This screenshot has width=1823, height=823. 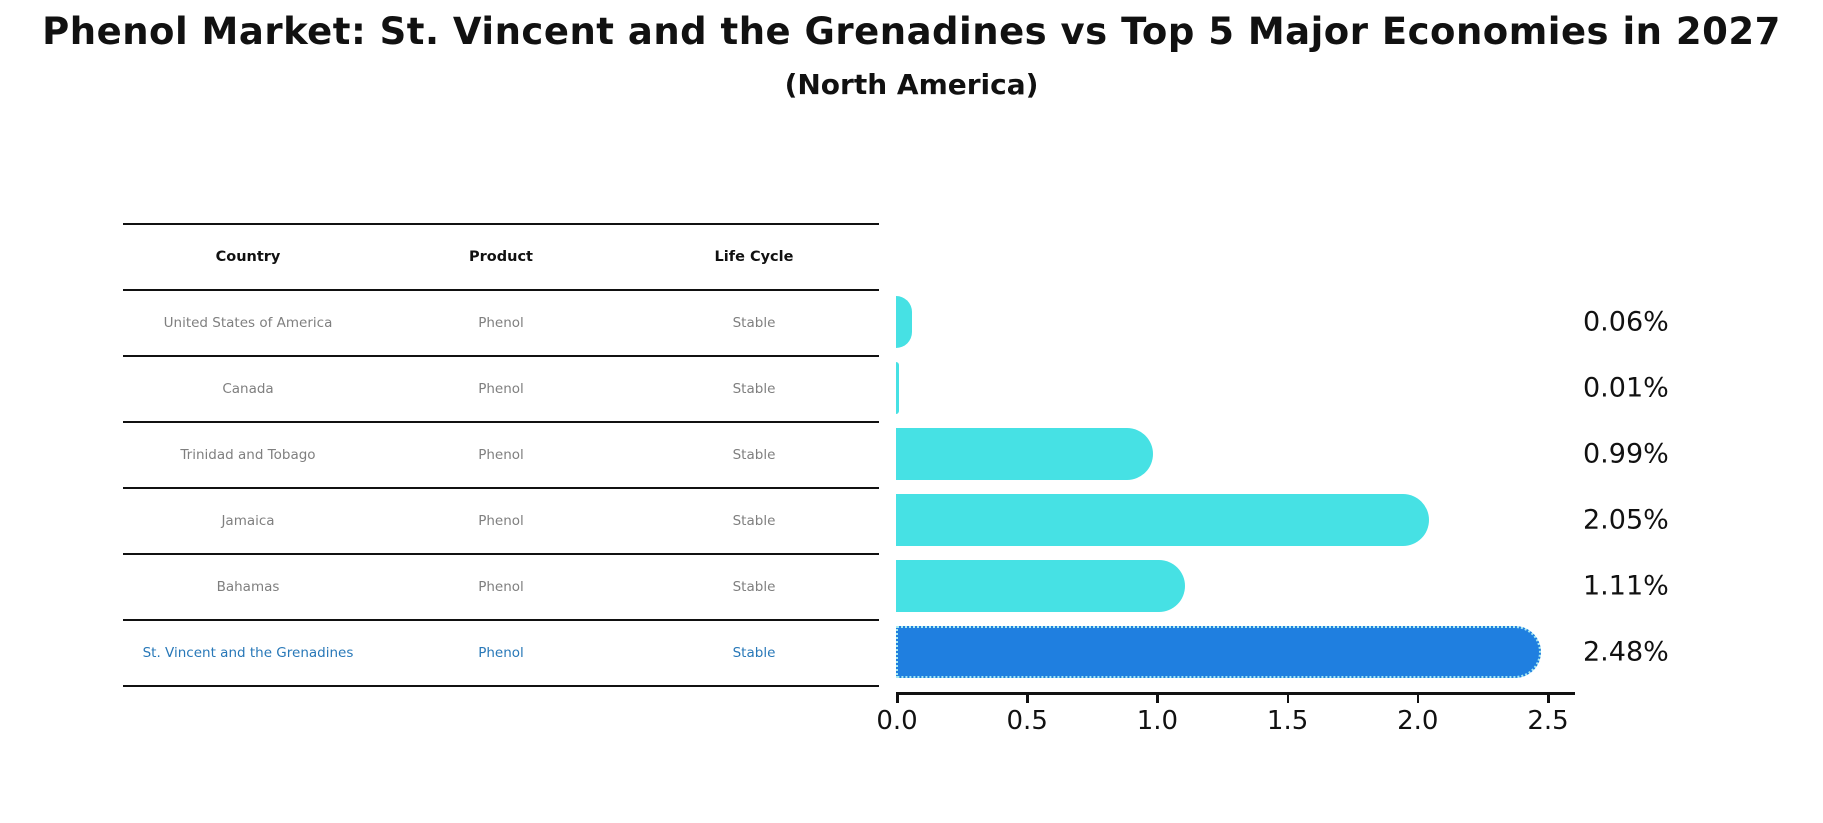 I want to click on x-tick-label-2.5: 2.5, so click(x=1548, y=721).